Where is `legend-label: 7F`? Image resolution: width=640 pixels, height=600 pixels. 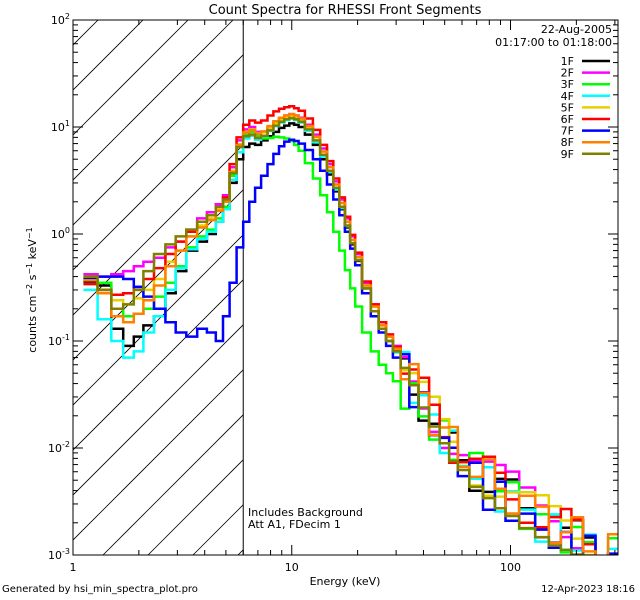
legend-label: 7F is located at coordinates (567, 131).